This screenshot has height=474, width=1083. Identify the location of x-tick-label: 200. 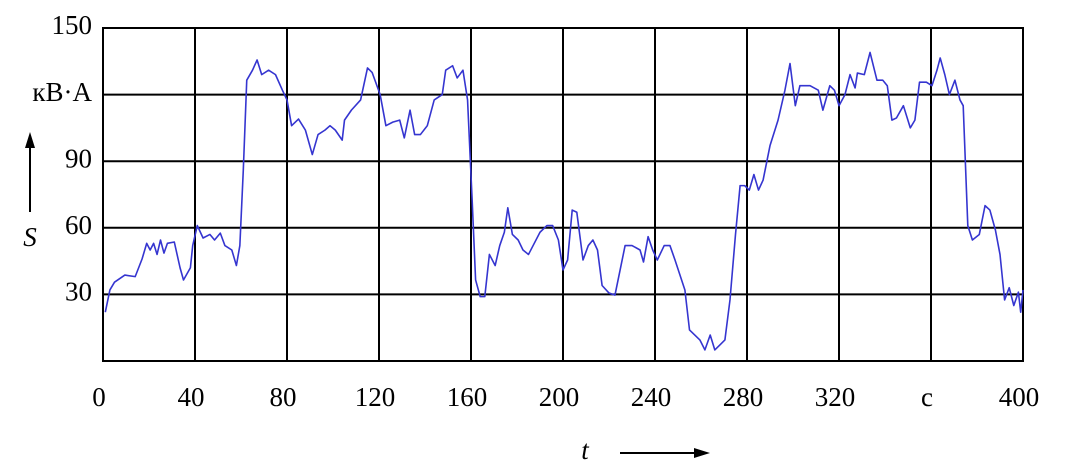
(559, 397).